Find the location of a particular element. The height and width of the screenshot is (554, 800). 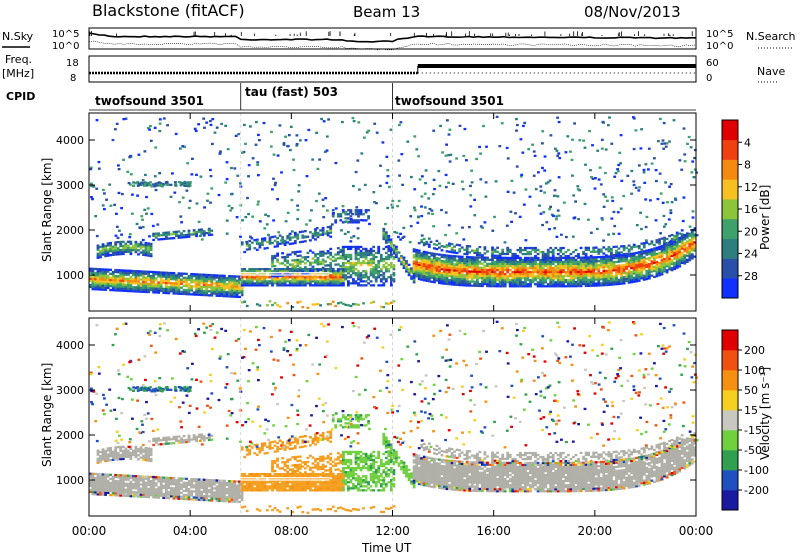

noise-spikes is located at coordinates (391, 33).